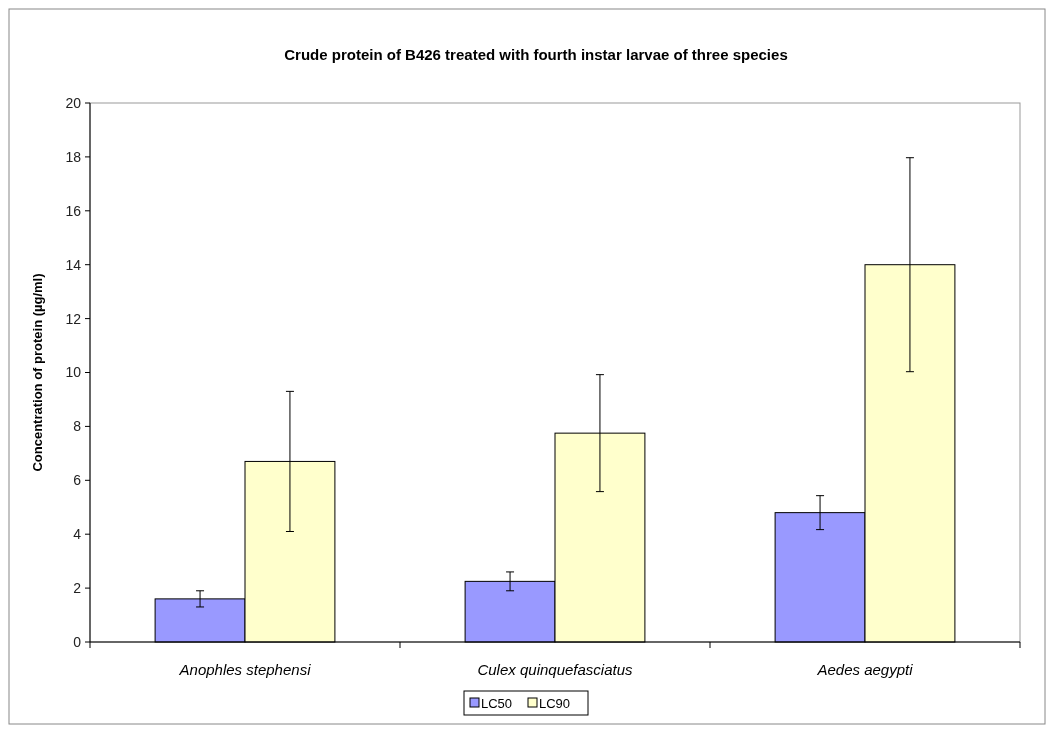 This screenshot has height=729, width=1052. Describe the element at coordinates (73, 156) in the screenshot. I see `y-tick-label: 18` at that location.